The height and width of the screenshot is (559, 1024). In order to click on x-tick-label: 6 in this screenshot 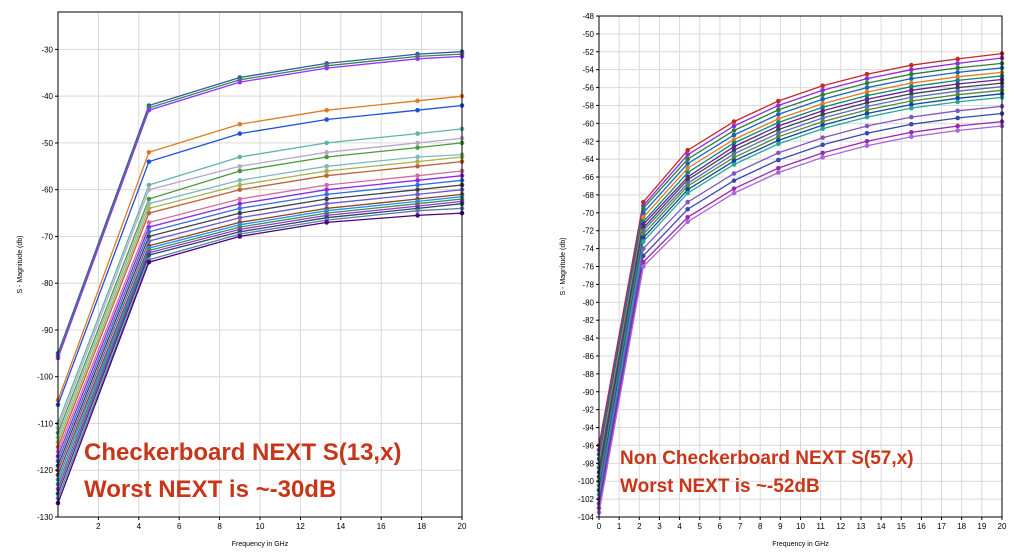, I will do `click(179, 526)`.